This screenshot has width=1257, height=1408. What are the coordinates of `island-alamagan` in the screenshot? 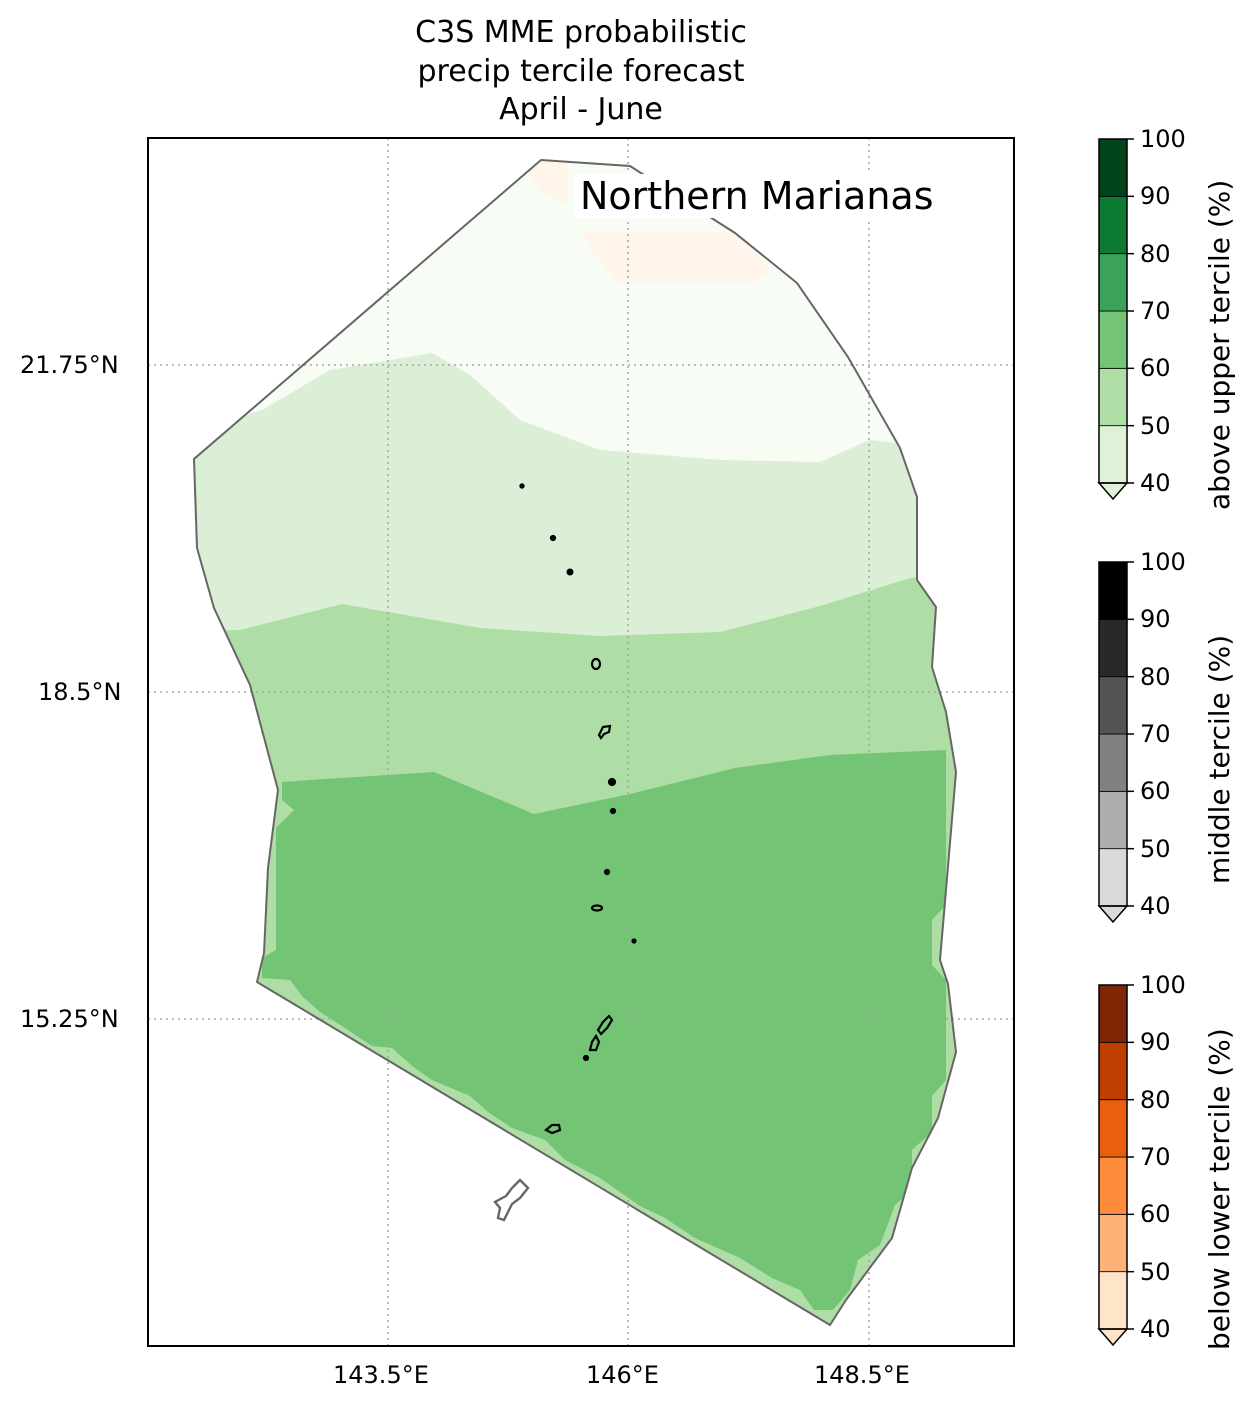 It's located at (612, 782).